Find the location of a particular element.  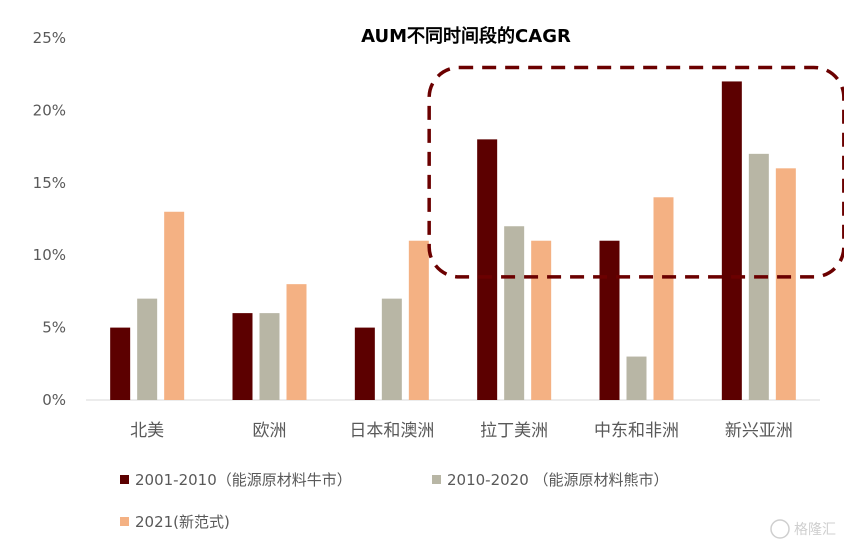

watermark-text: 格隆汇 is located at coordinates (815, 530).